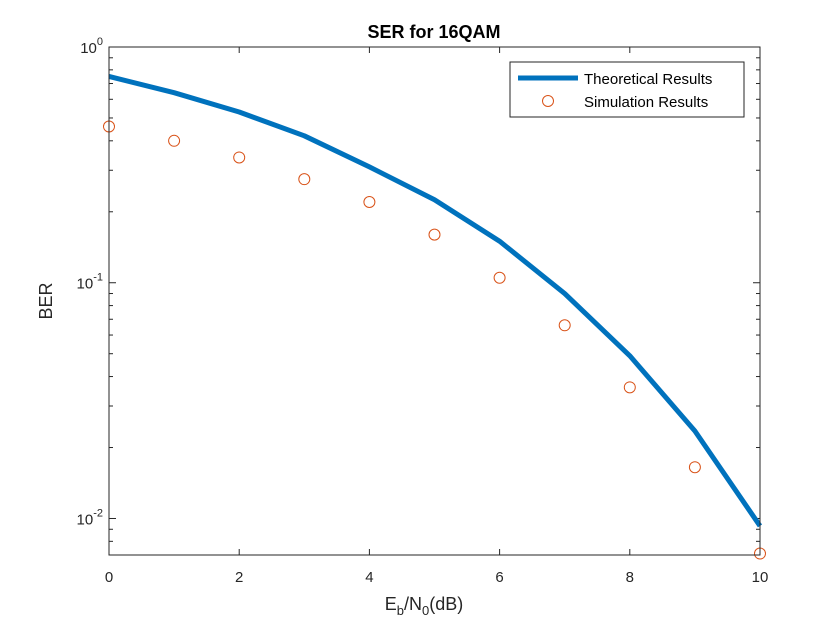  Describe the element at coordinates (499, 577) in the screenshot. I see `x-tick-label: 6` at that location.